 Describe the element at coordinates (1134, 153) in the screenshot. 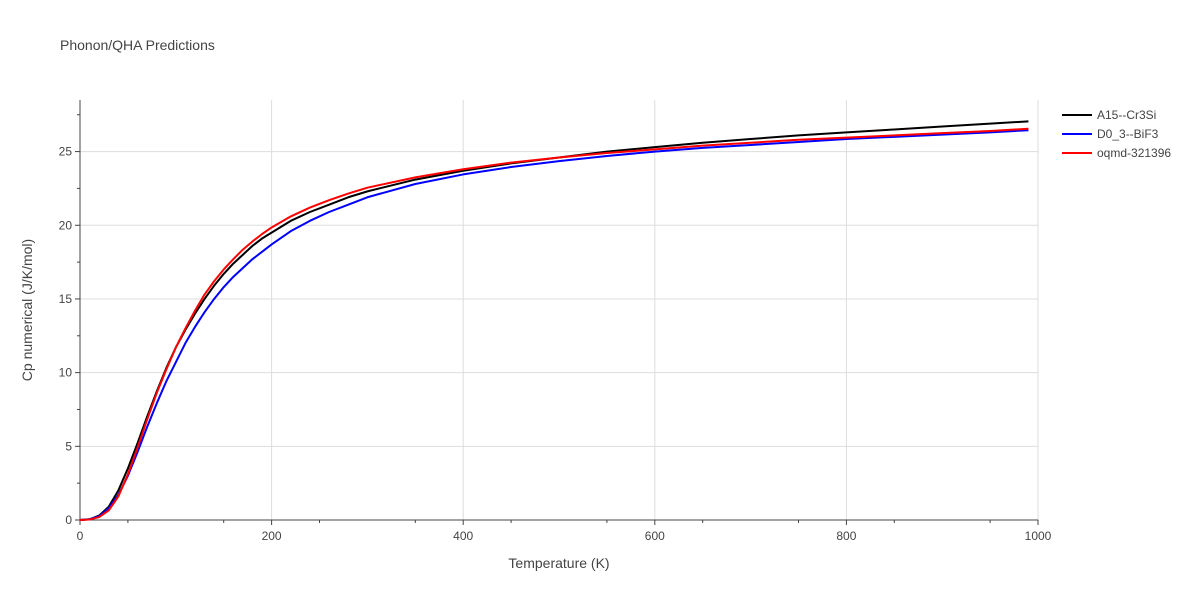

I see `legend-label: oqmd-321396` at that location.